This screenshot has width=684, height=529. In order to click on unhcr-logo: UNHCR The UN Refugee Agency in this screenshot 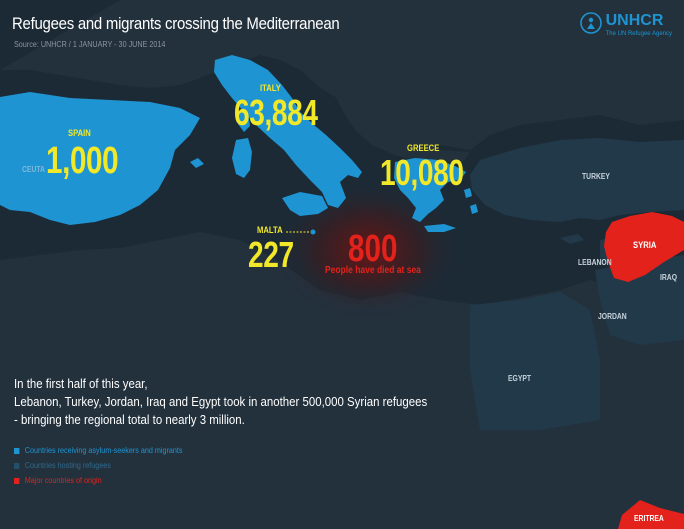, I will do `click(625, 25)`.